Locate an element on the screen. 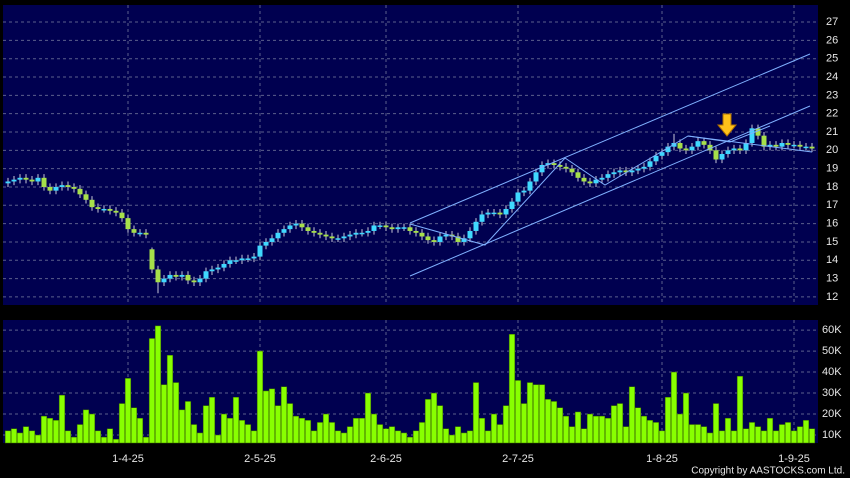 The height and width of the screenshot is (478, 850). y-tick-label: 22 is located at coordinates (832, 114).